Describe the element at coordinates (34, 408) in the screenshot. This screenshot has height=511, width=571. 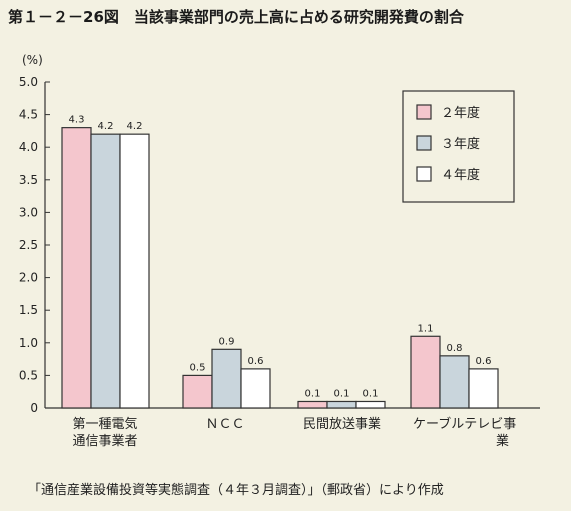
I see `y-tick-label: 0` at that location.